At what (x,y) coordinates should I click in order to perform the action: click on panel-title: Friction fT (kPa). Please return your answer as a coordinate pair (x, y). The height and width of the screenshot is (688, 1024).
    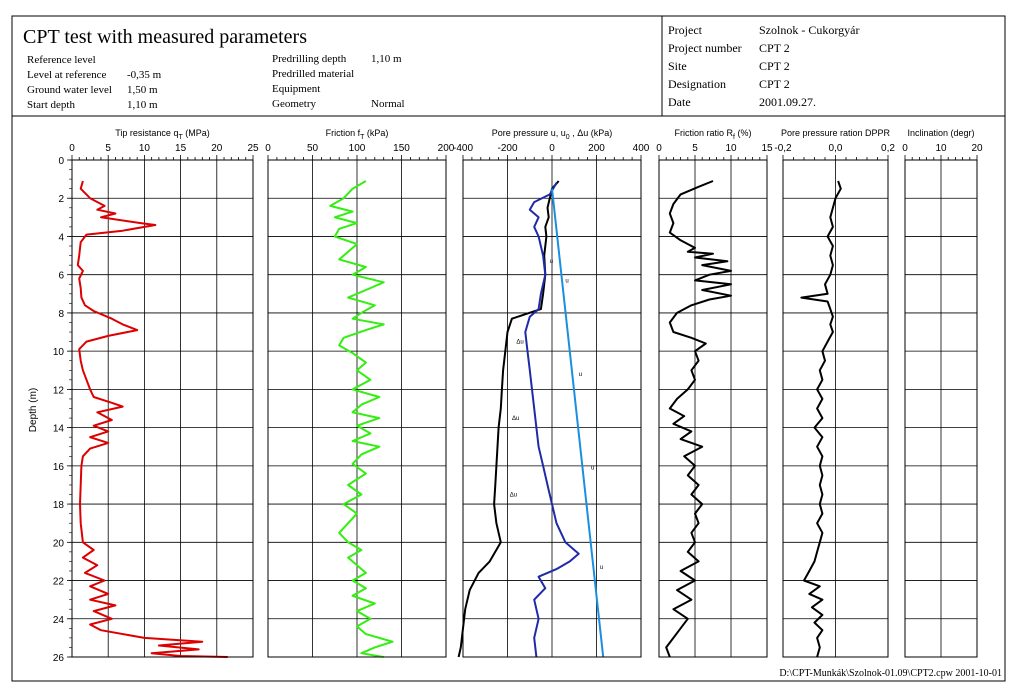
    Looking at the image, I should click on (357, 134).